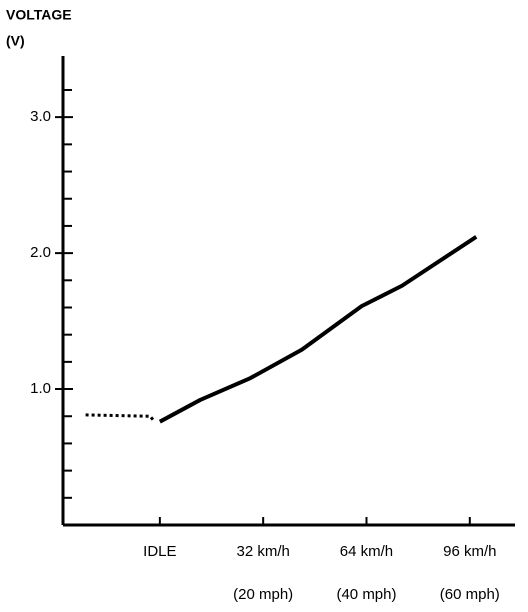 The width and height of the screenshot is (528, 612). I want to click on y-tick-label: 3.0, so click(40, 116).